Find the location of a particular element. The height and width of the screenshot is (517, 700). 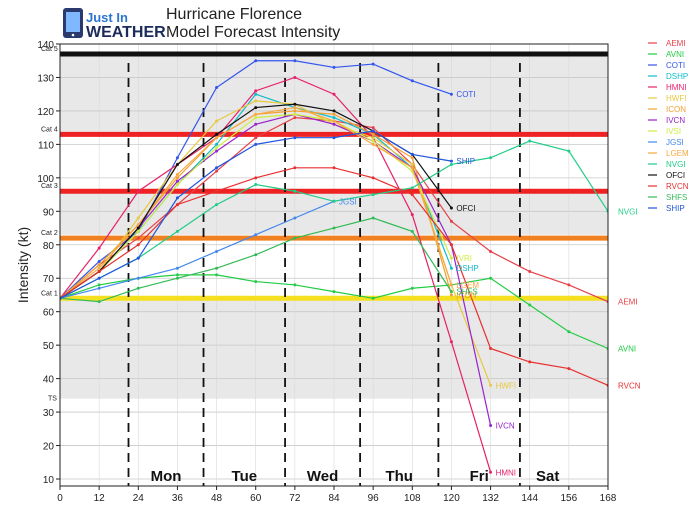

legend-entry: RVCN is located at coordinates (677, 186).